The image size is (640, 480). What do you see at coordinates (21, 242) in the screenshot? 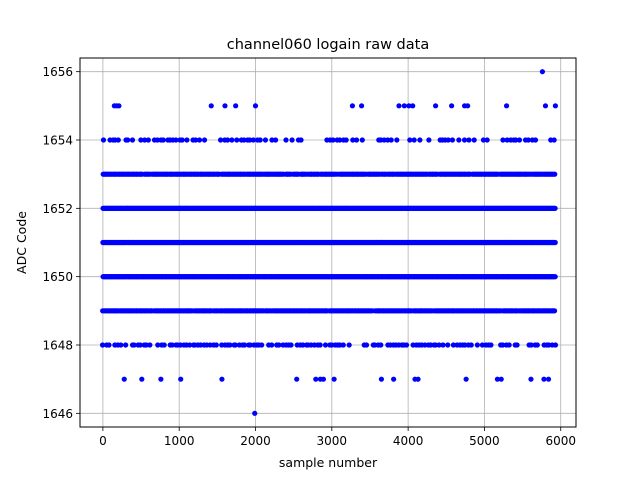
I see `y-axis-label: ADC Code` at bounding box center [21, 242].